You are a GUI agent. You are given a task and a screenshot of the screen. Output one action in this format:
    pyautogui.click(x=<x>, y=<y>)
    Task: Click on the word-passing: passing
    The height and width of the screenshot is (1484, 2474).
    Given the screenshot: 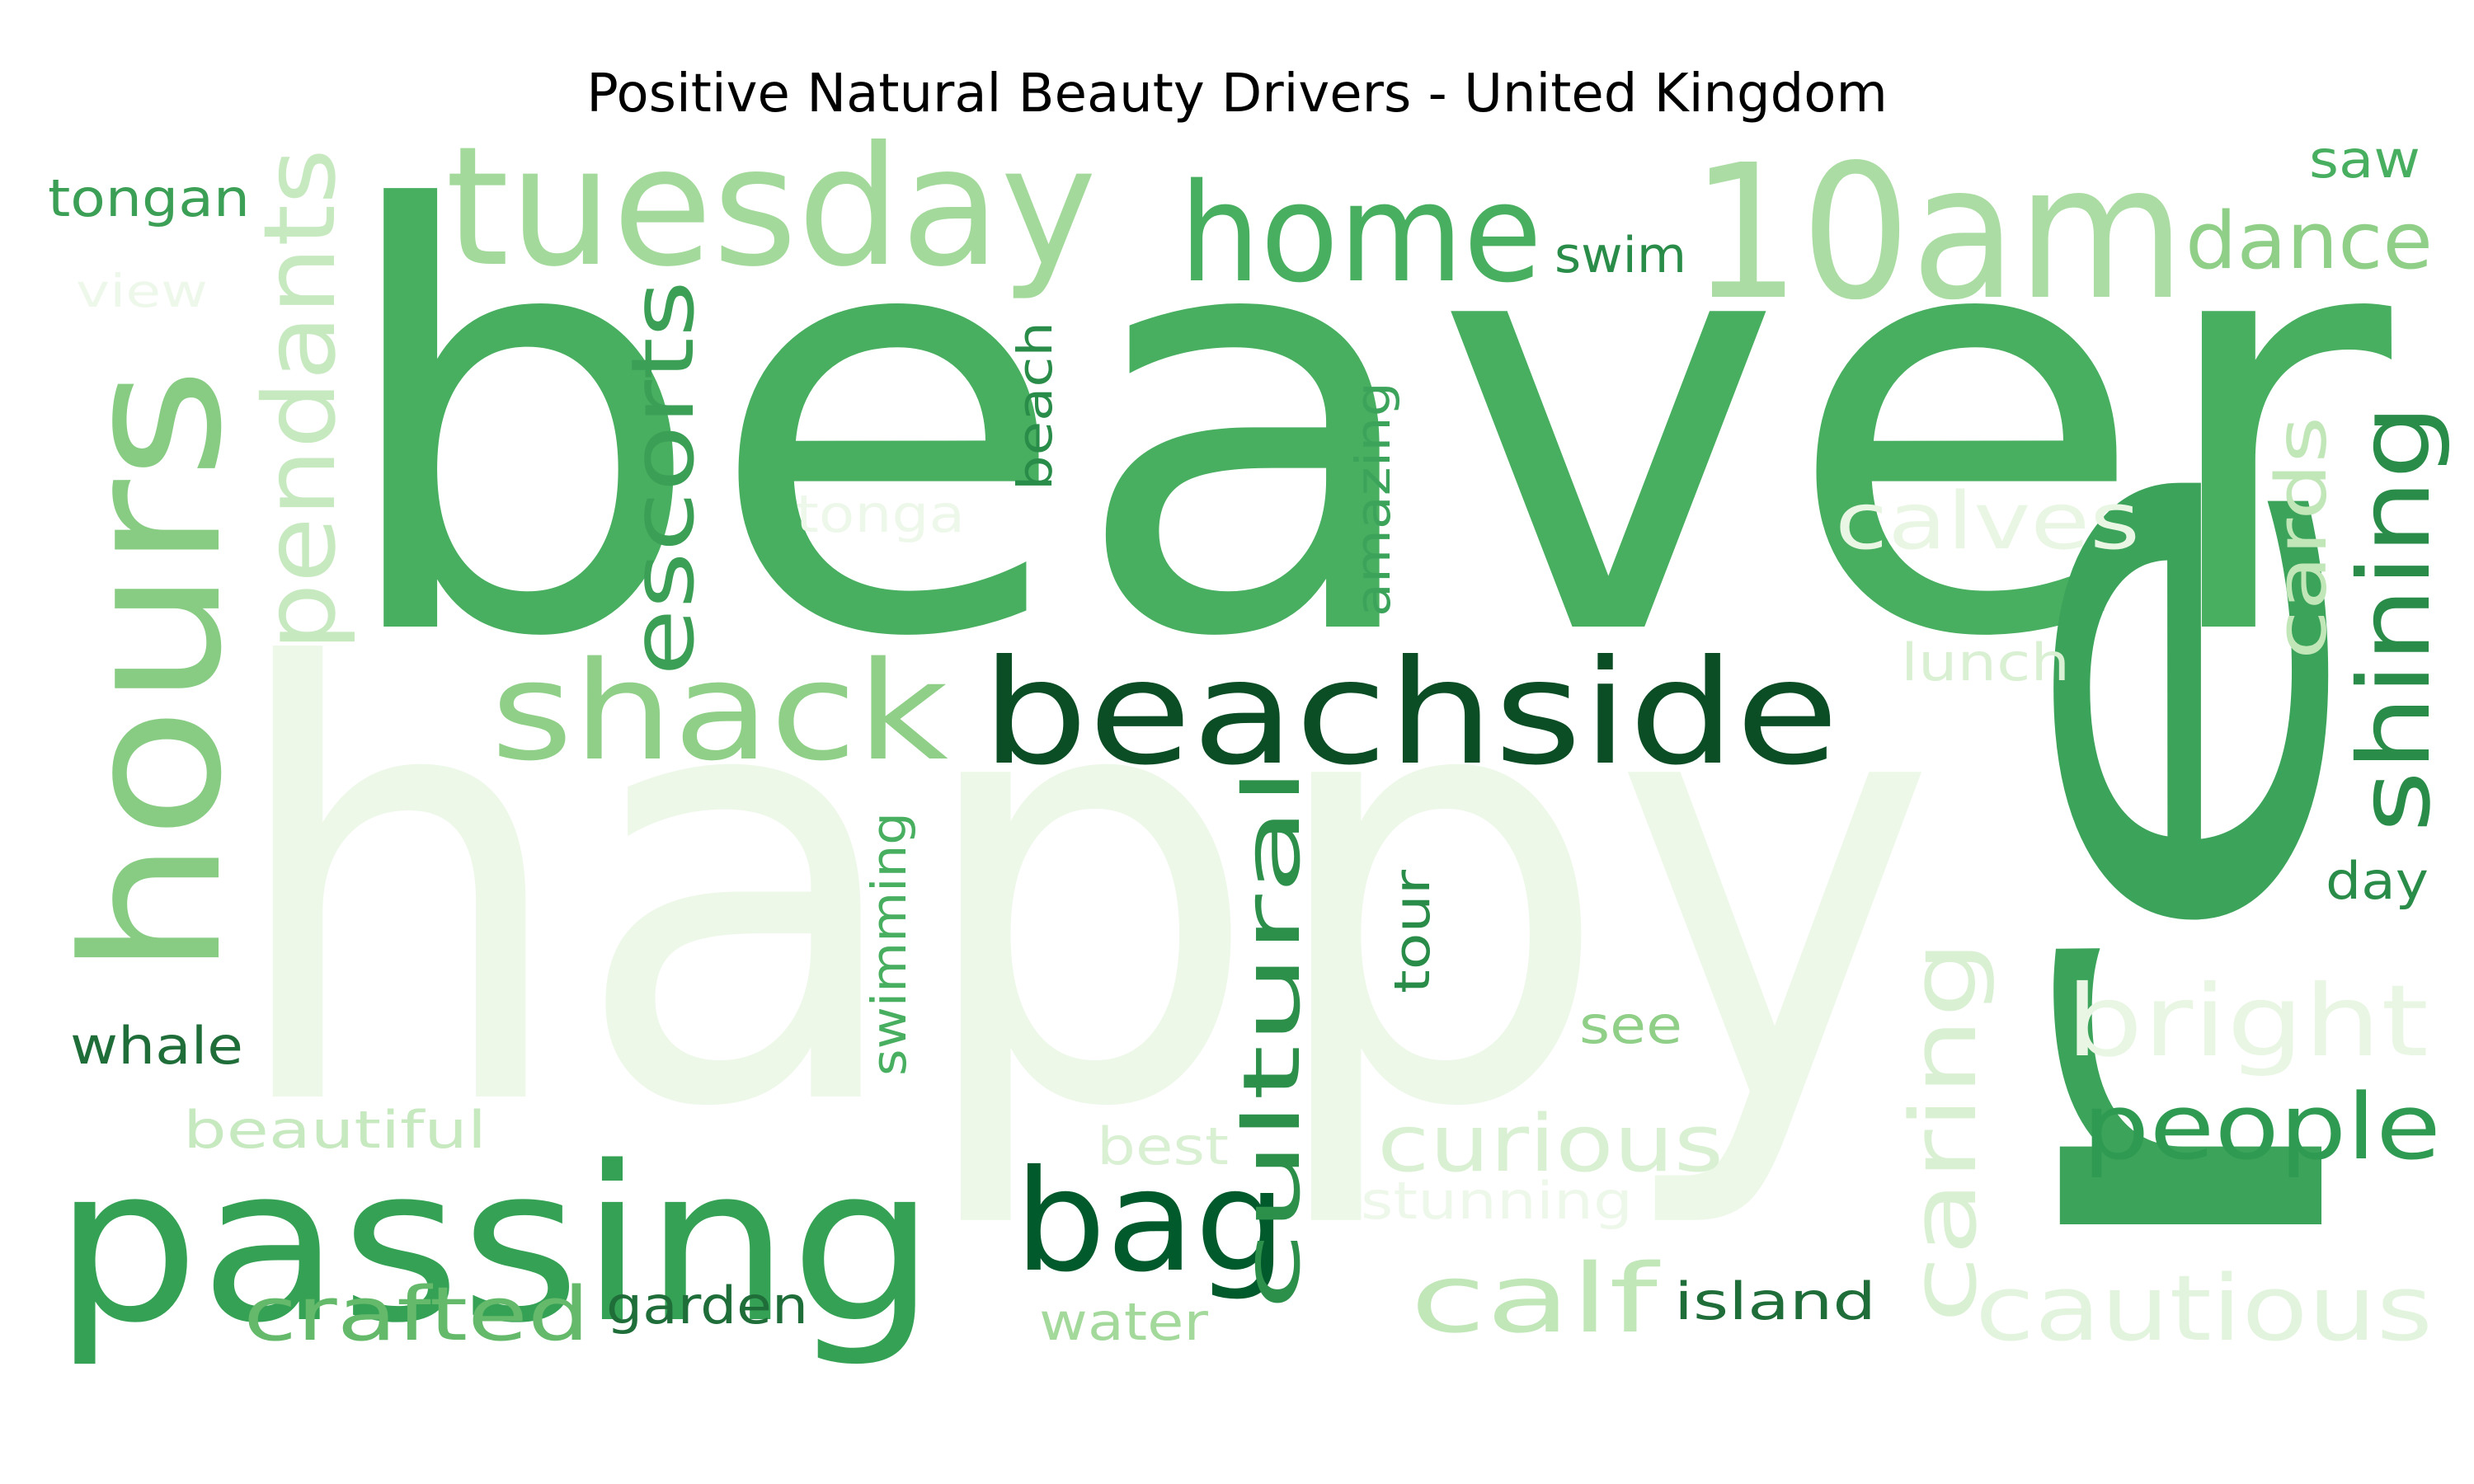 What is the action you would take?
    pyautogui.click(x=495, y=1245)
    